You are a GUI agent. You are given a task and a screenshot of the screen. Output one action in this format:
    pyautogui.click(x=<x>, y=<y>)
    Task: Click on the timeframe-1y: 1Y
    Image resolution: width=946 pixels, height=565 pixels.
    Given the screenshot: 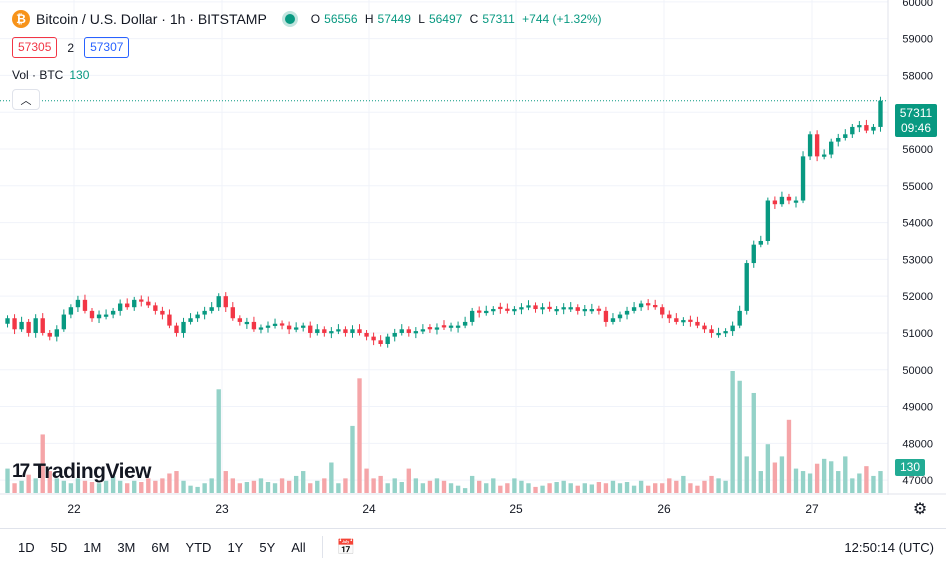 What is the action you would take?
    pyautogui.click(x=235, y=547)
    